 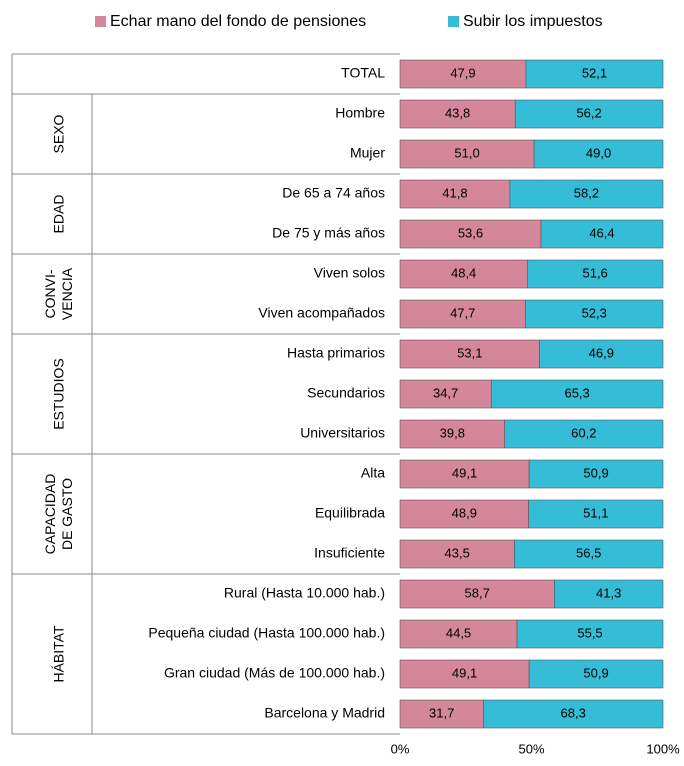 I want to click on legend-label: Echar mano del fondo de pensiones, so click(x=238, y=21).